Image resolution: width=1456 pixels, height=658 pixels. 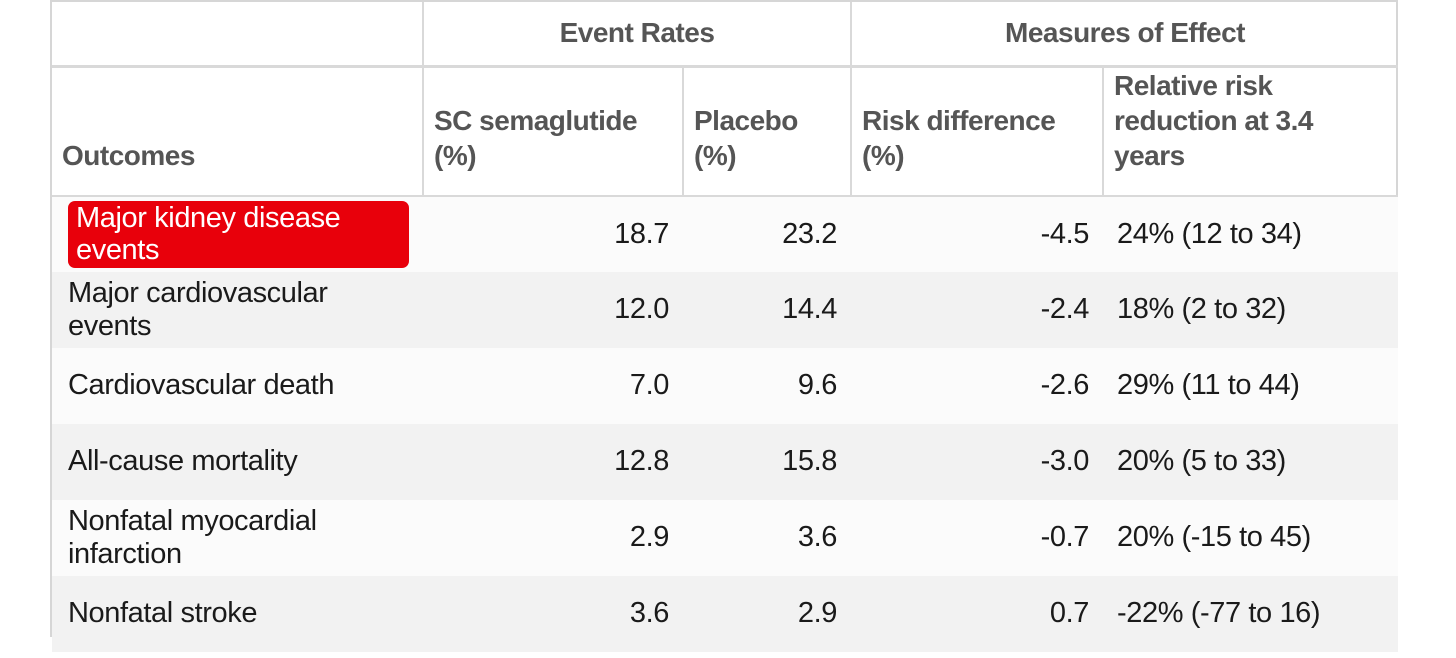 I want to click on risk-difference-cell: 0.7, so click(x=977, y=613).